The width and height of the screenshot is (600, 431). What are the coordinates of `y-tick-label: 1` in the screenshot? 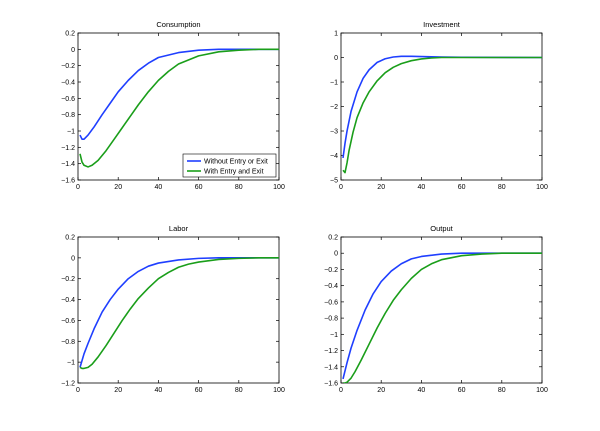 It's located at (336, 34).